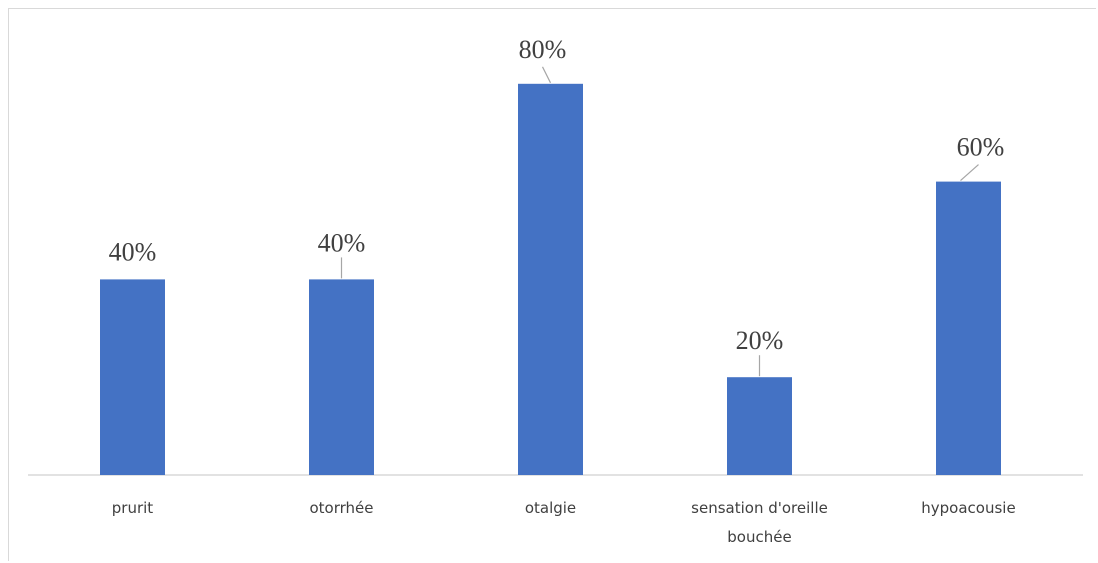 The height and width of the screenshot is (563, 1098). What do you see at coordinates (759, 522) in the screenshot?
I see `category-label-3: sensation d'oreille bouchée` at bounding box center [759, 522].